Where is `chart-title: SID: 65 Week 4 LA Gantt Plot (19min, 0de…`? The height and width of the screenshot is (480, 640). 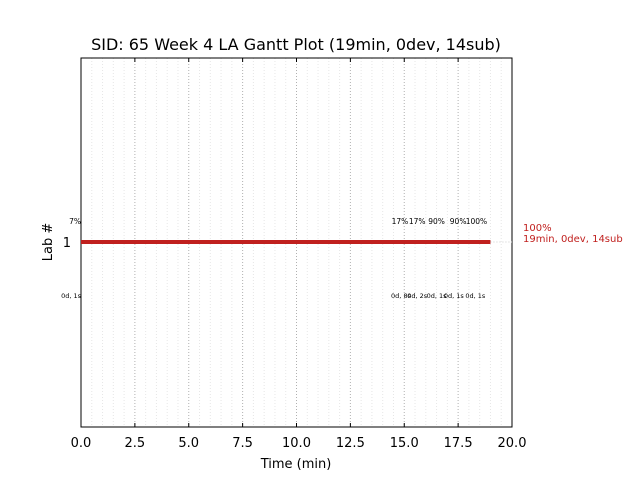 chart-title: SID: 65 Week 4 LA Gantt Plot (19min, 0de… is located at coordinates (296, 44).